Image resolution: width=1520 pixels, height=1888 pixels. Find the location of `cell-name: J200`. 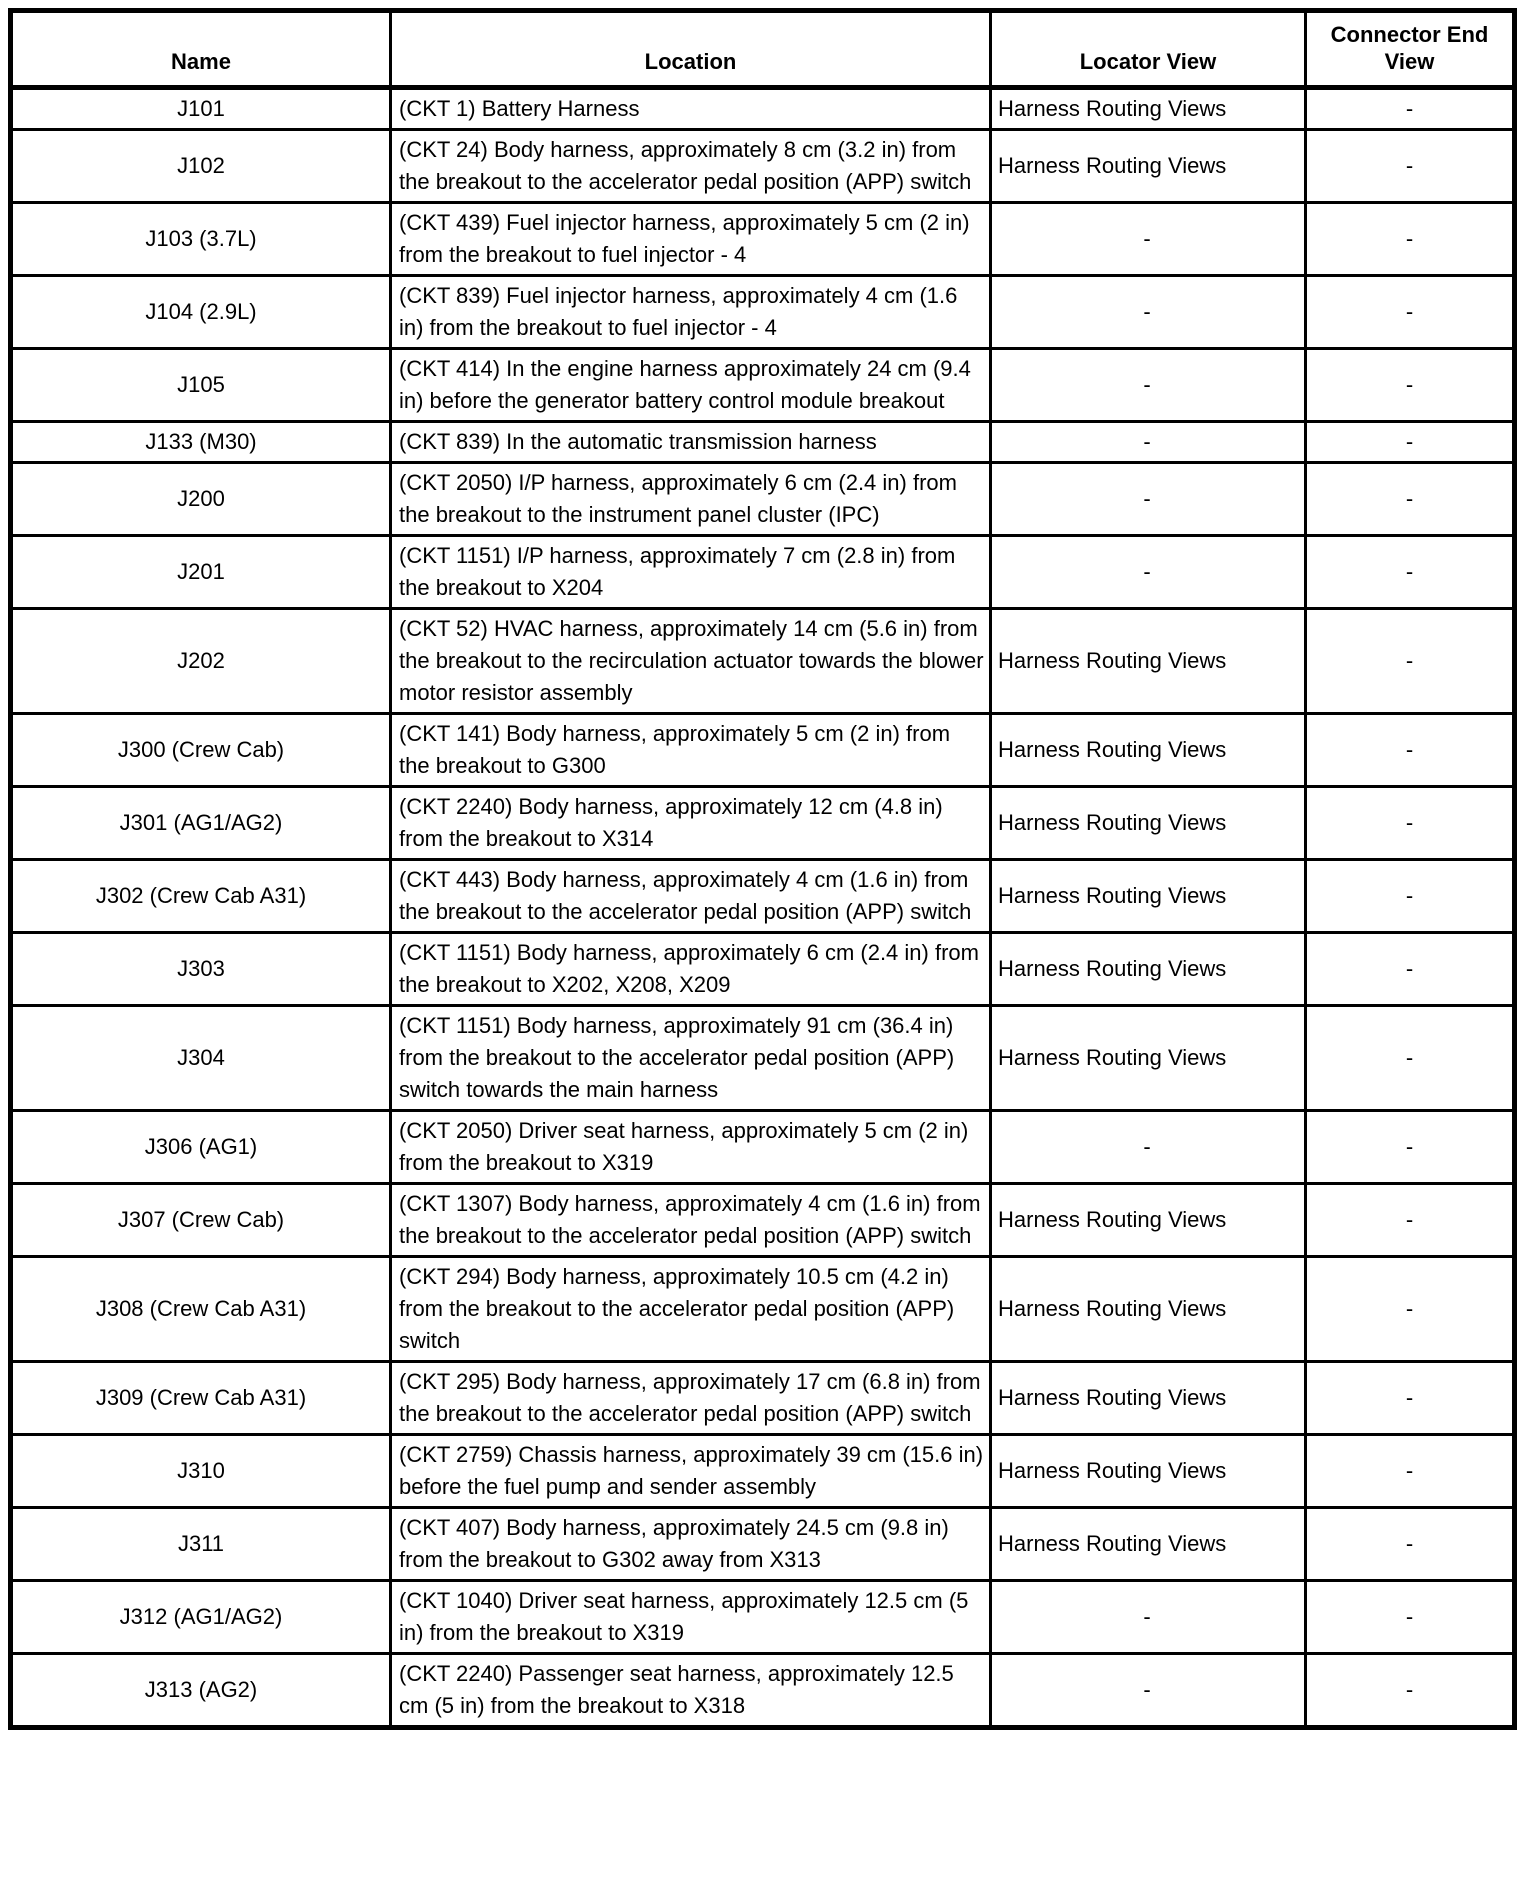

cell-name: J200 is located at coordinates (200, 499).